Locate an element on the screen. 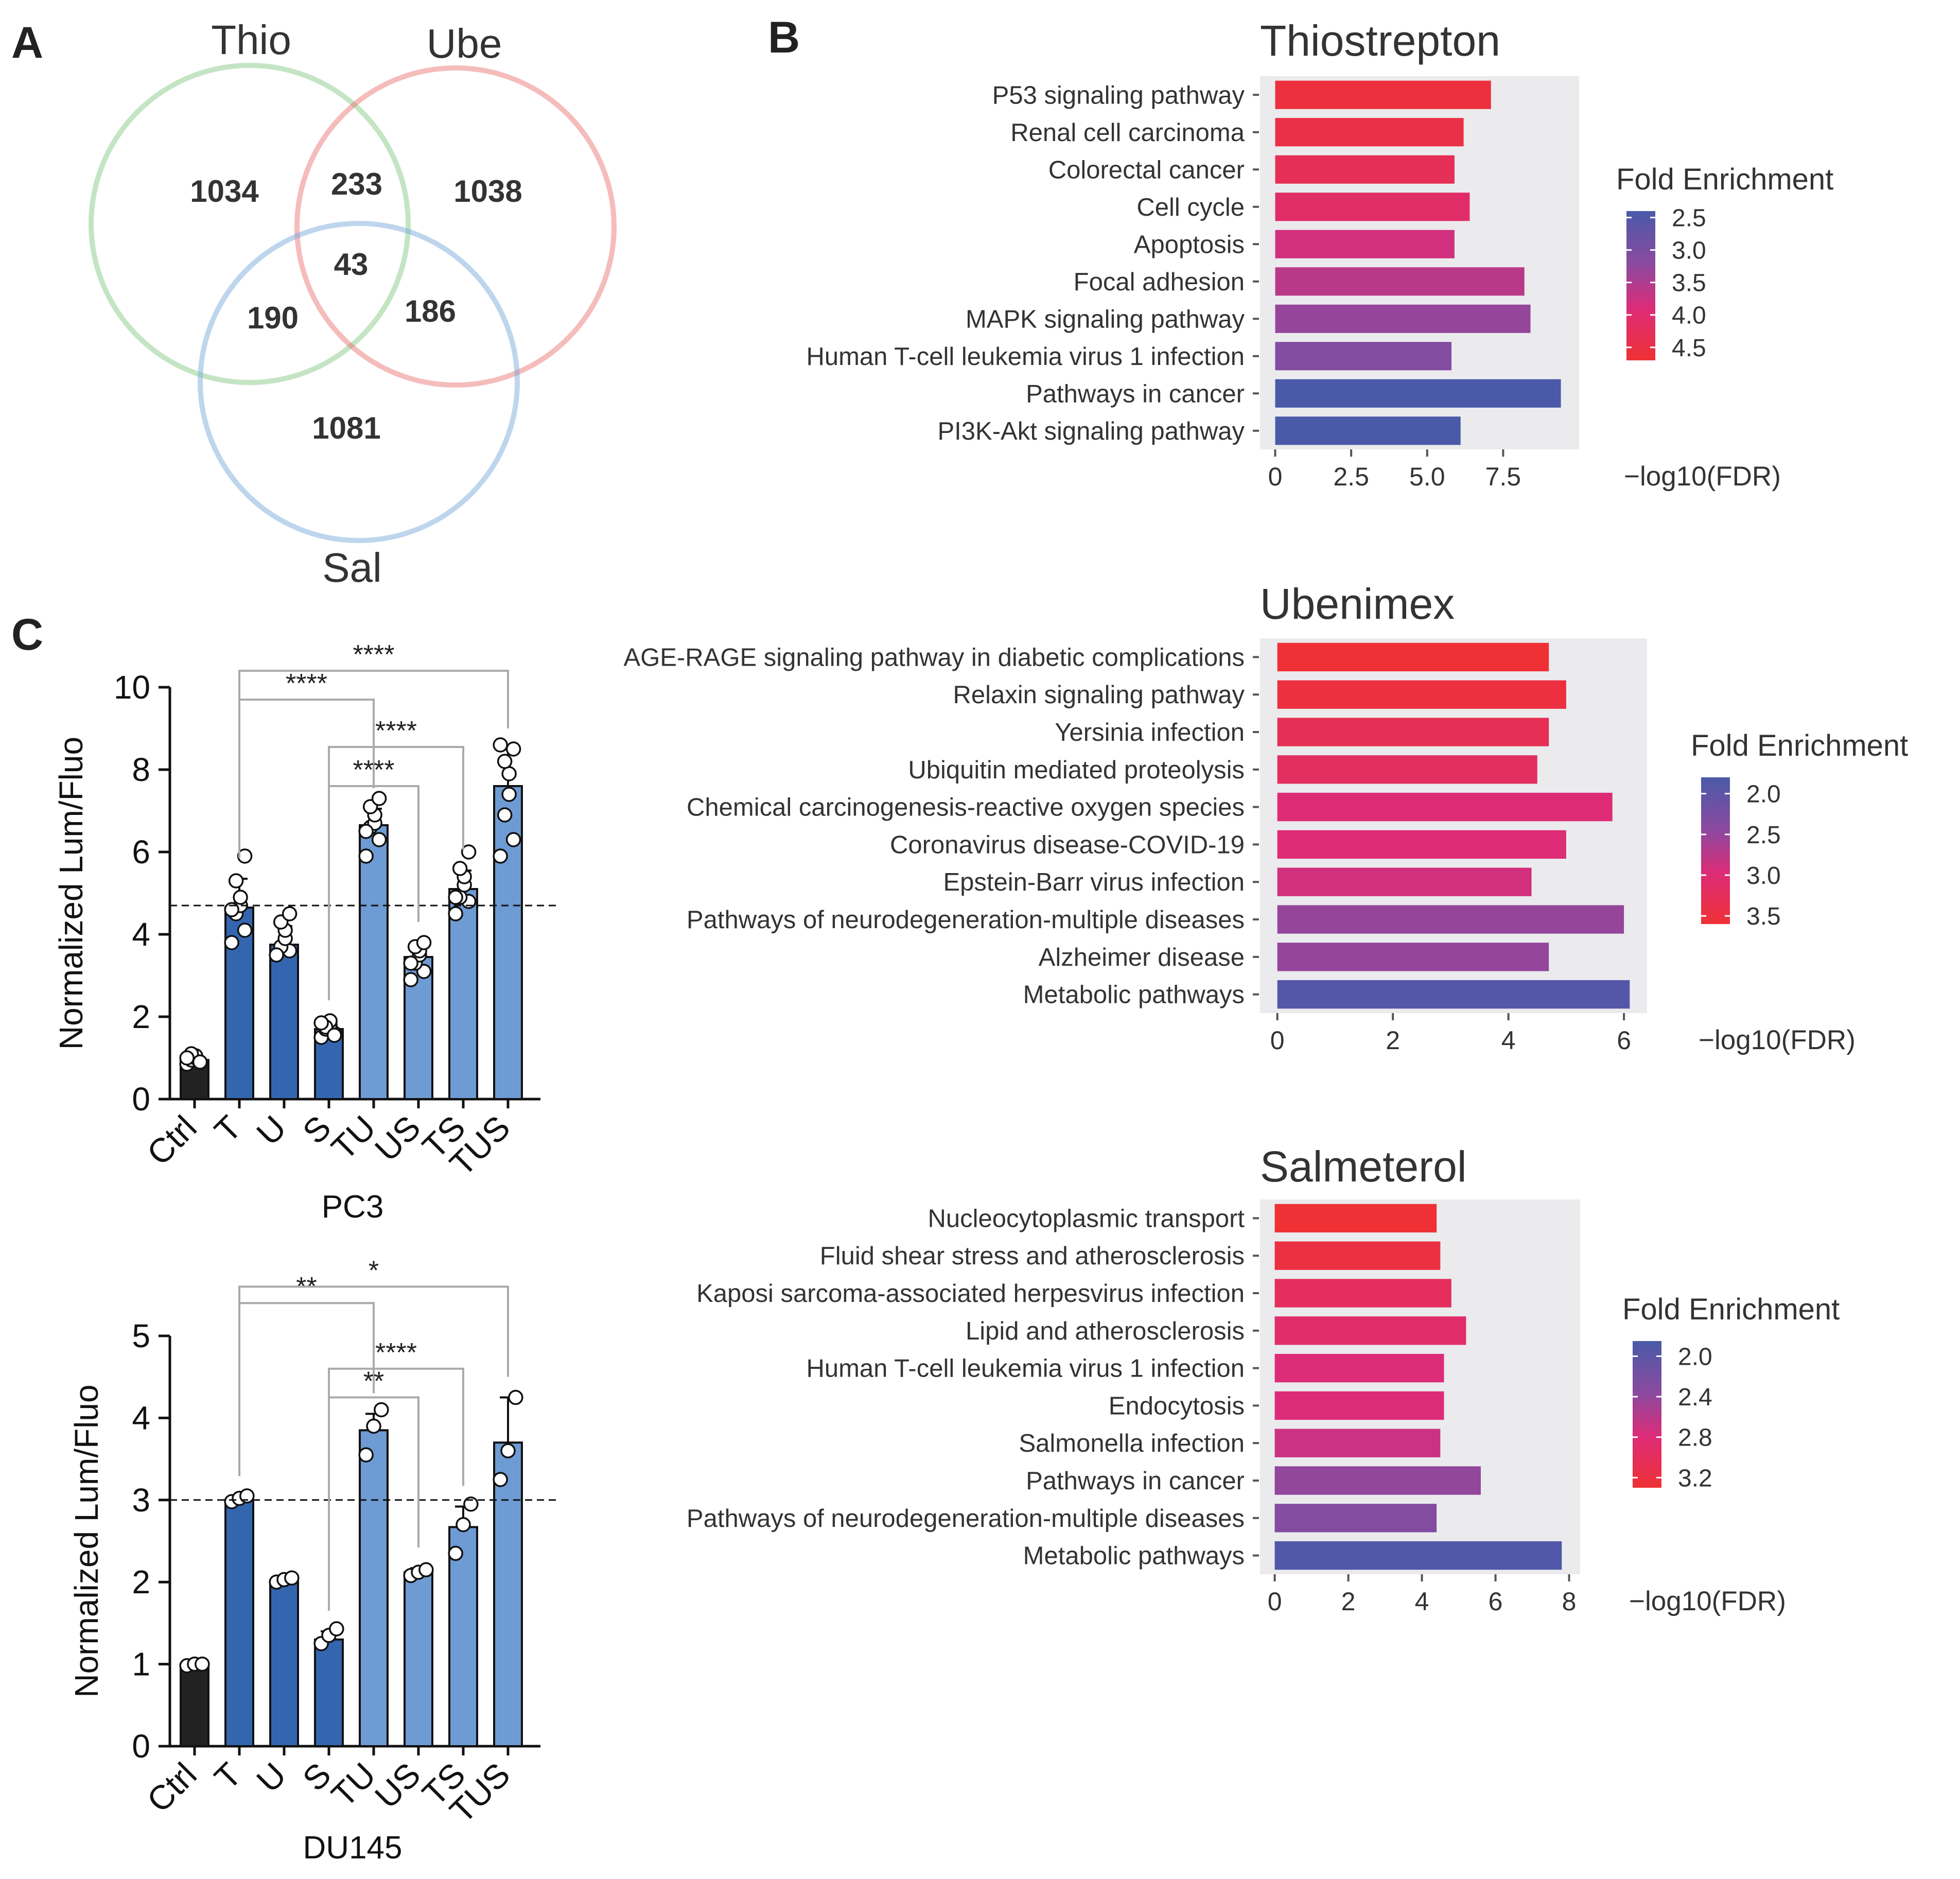 The height and width of the screenshot is (1879, 1960). bar-colorectal-cancer is located at coordinates (1365, 169).